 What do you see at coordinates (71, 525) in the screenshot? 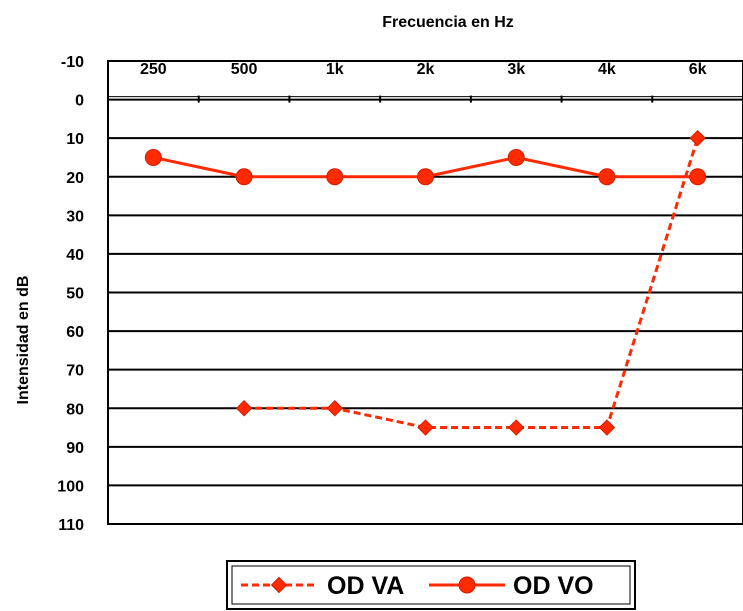
I see `y-tick-label: 110` at bounding box center [71, 525].